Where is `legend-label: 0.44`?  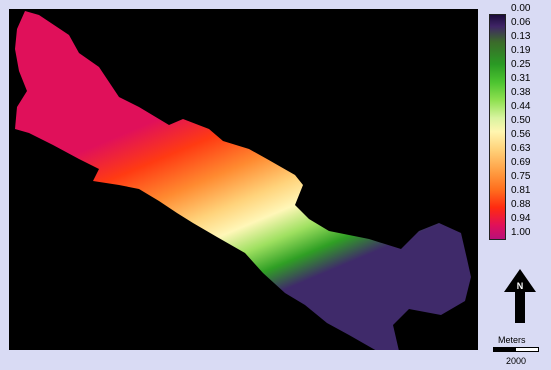 legend-label: 0.44 is located at coordinates (521, 106).